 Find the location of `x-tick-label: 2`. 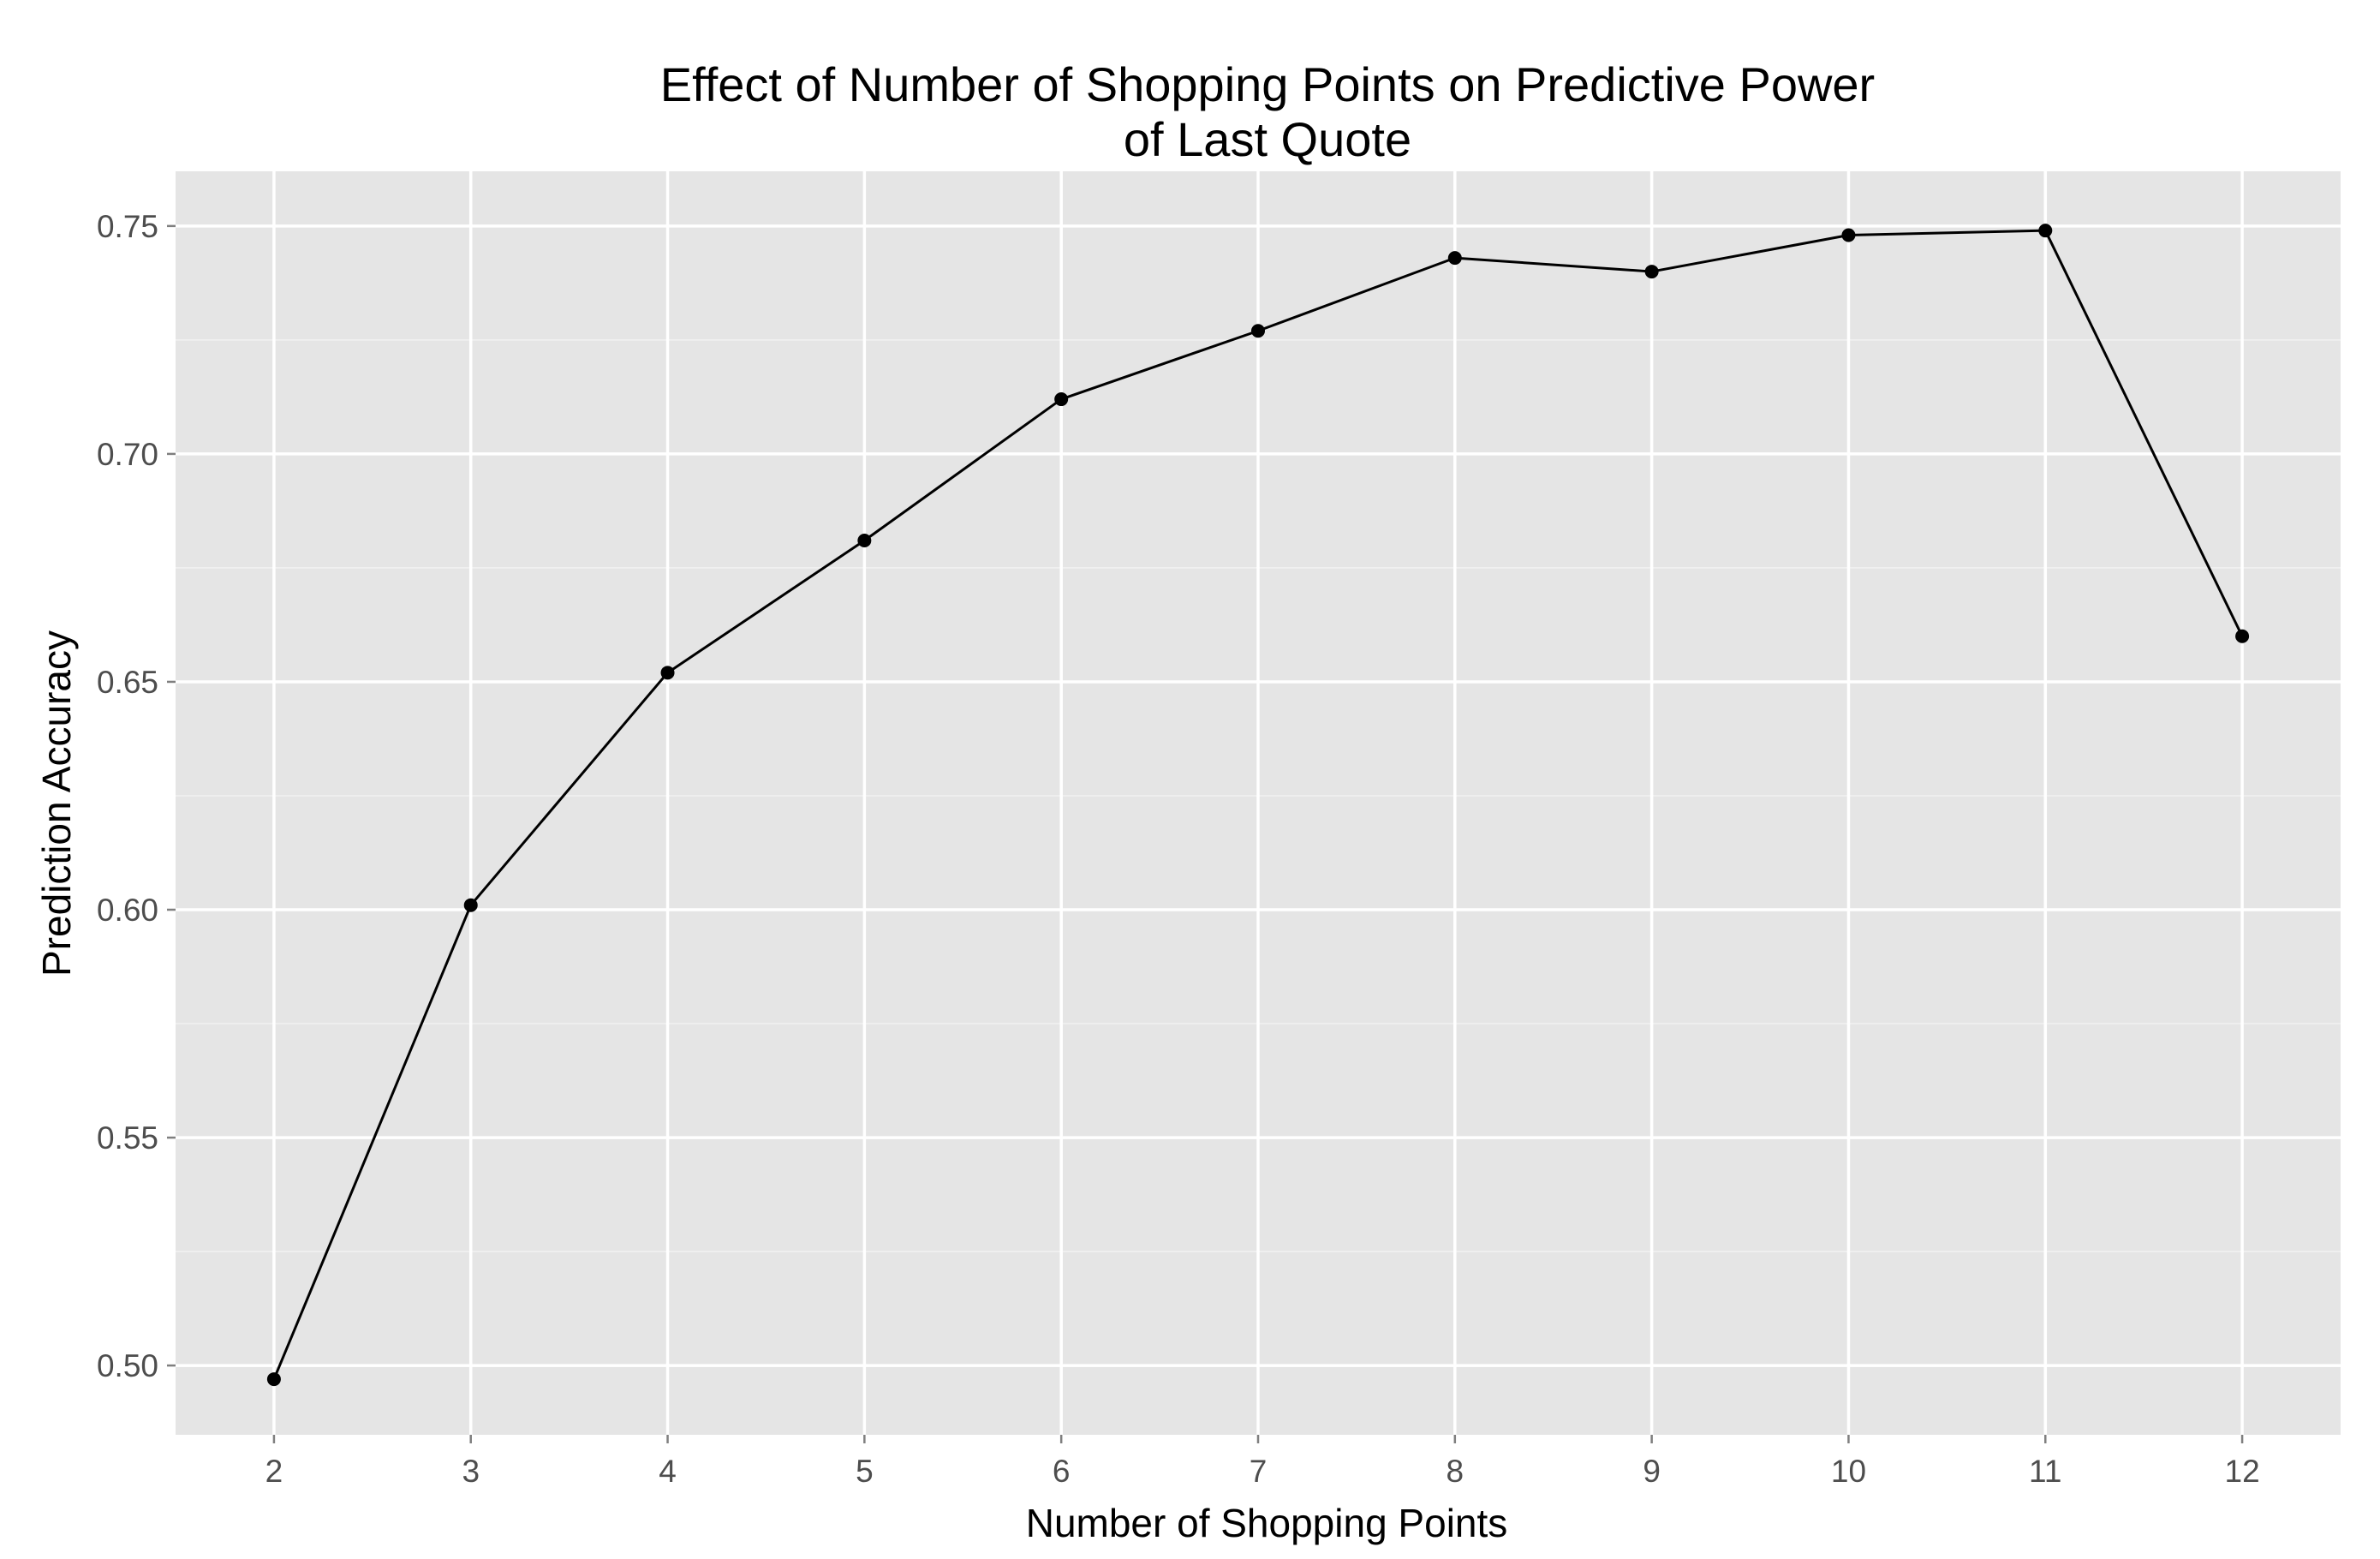

x-tick-label: 2 is located at coordinates (274, 1471).